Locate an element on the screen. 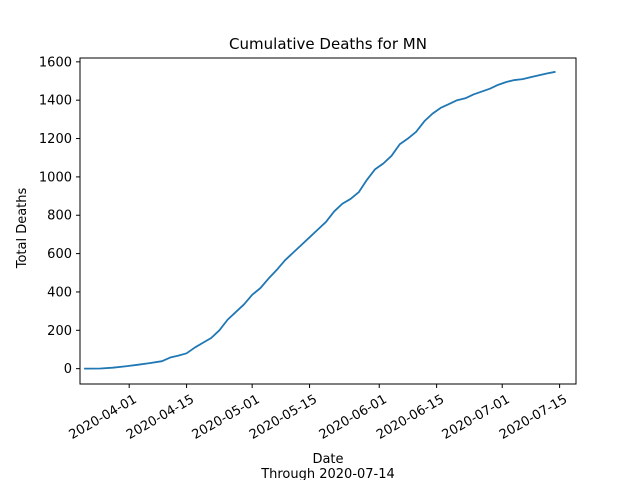  y-tick-label: 400 is located at coordinates (59, 292).